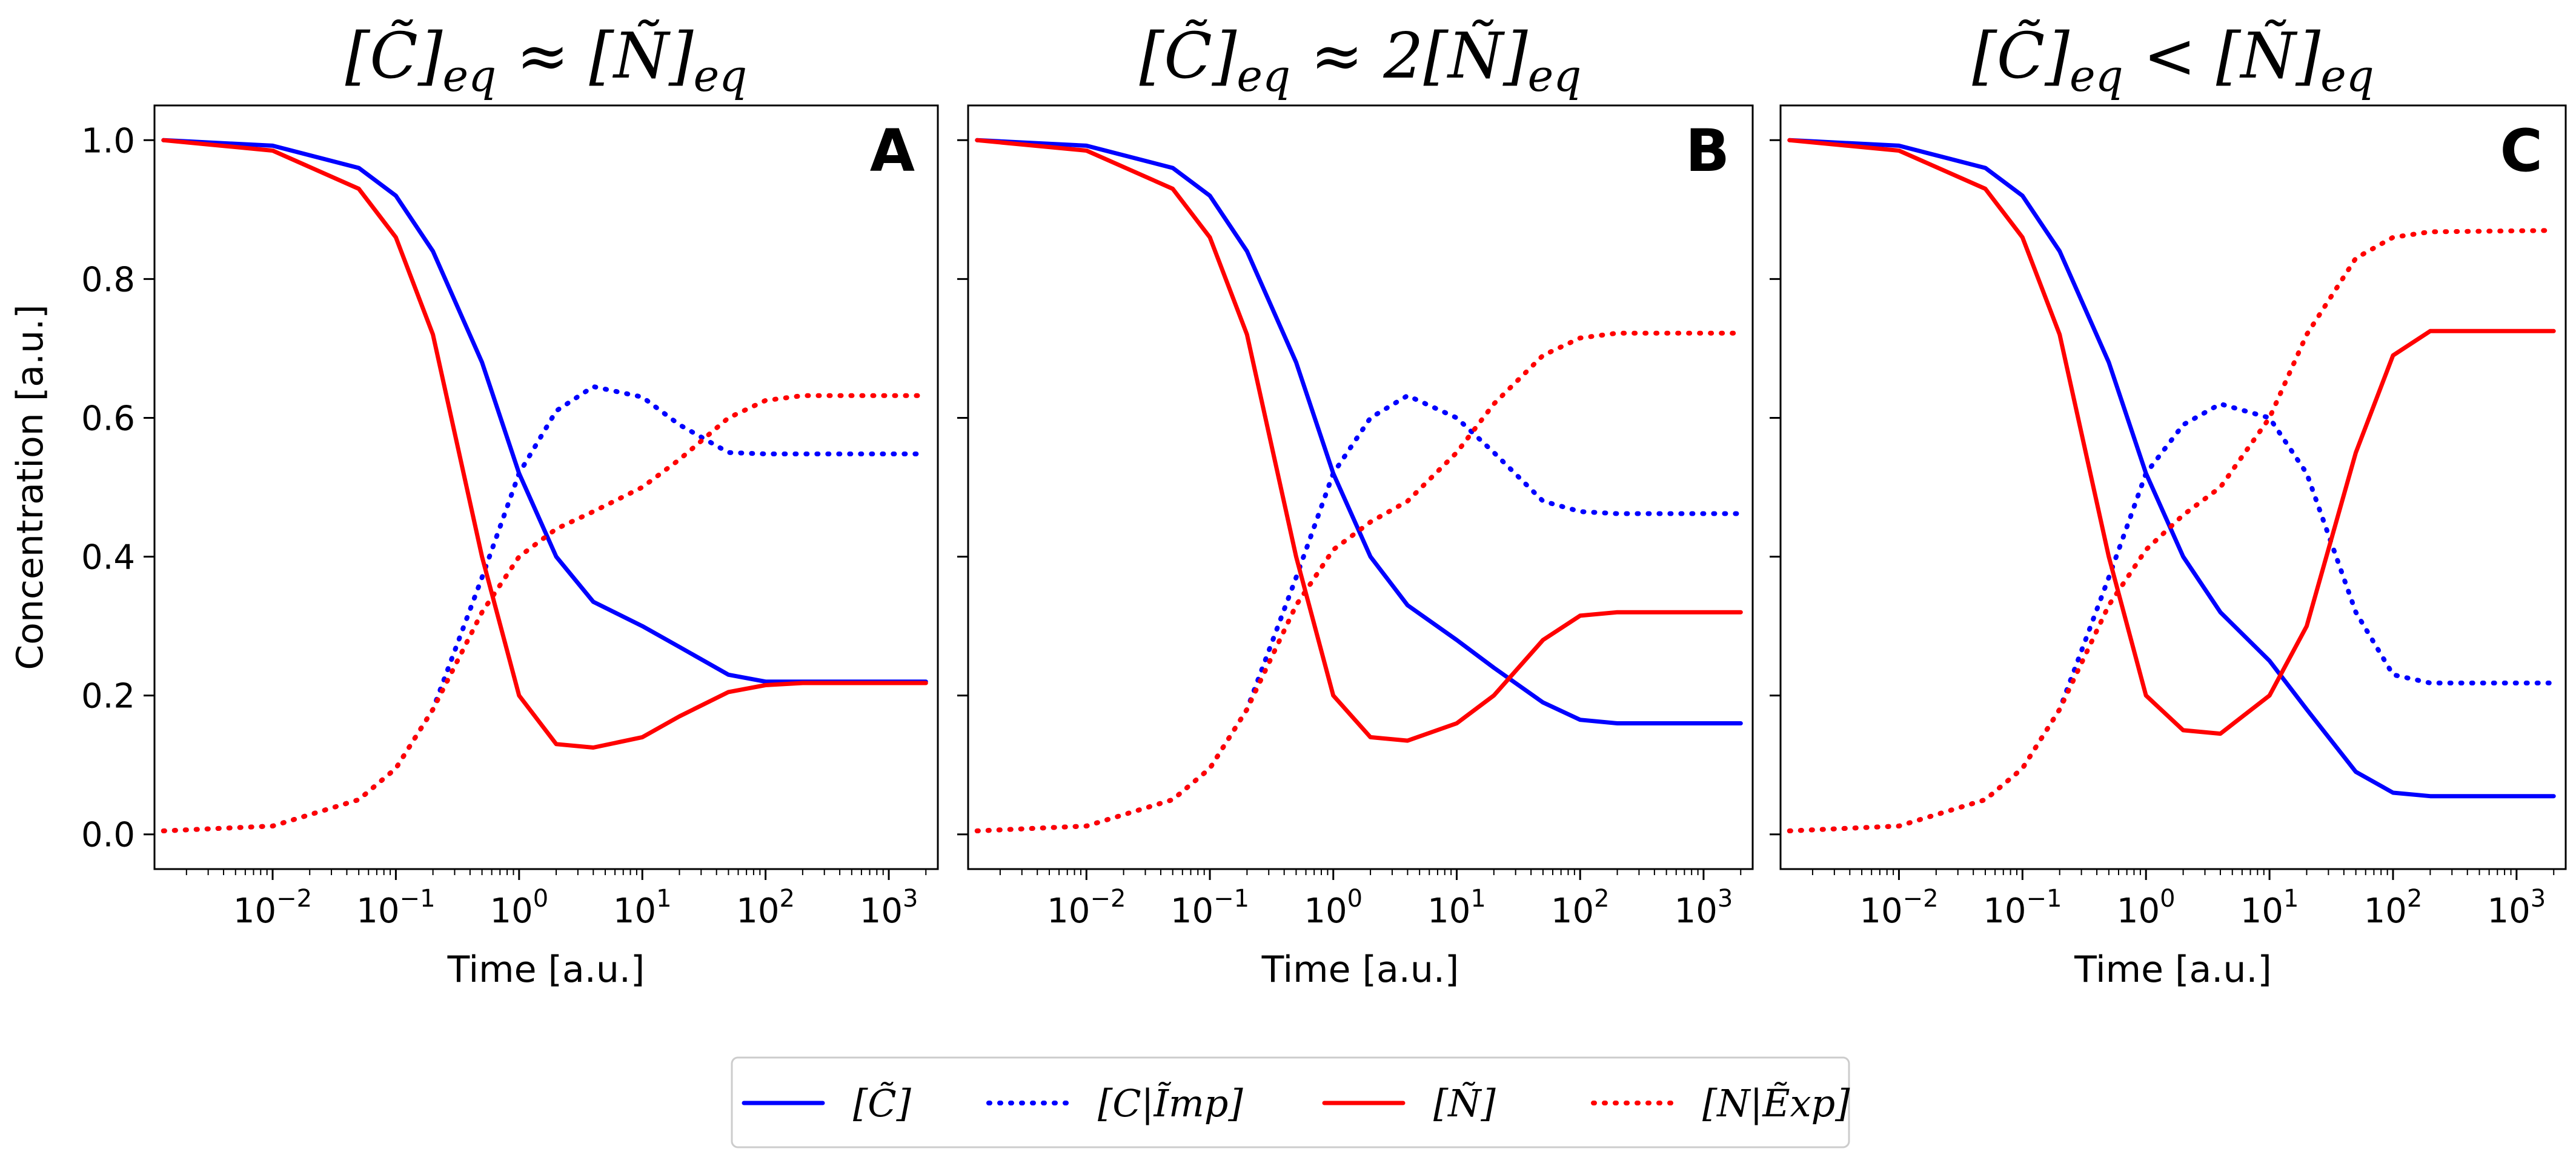 Image resolution: width=2576 pixels, height=1163 pixels. I want to click on y-tick-label: 0.0, so click(108, 836).